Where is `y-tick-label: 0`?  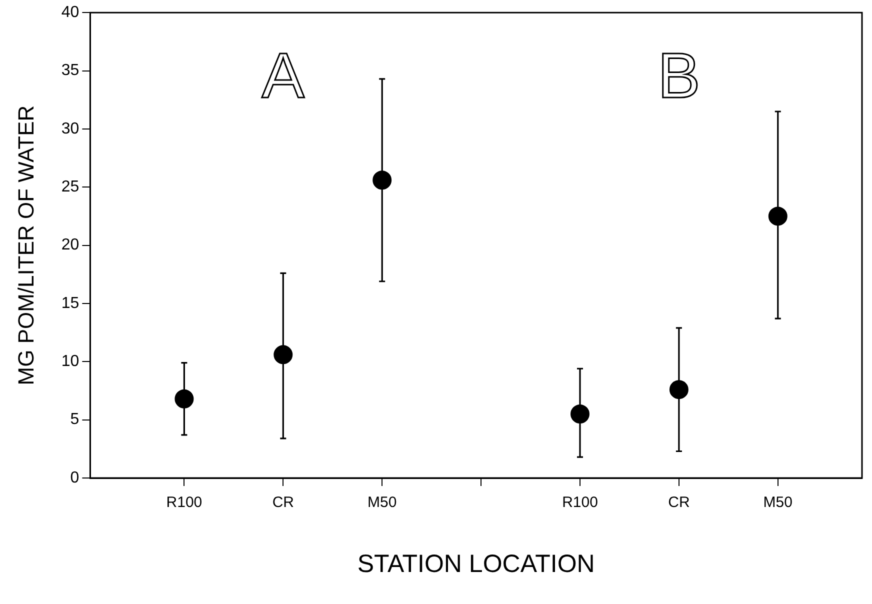
y-tick-label: 0 is located at coordinates (75, 477).